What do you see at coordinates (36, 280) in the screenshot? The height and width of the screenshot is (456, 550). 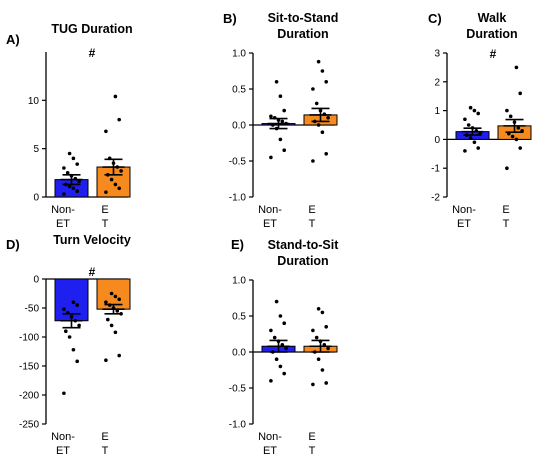 I see `y-tick-label: 0` at bounding box center [36, 280].